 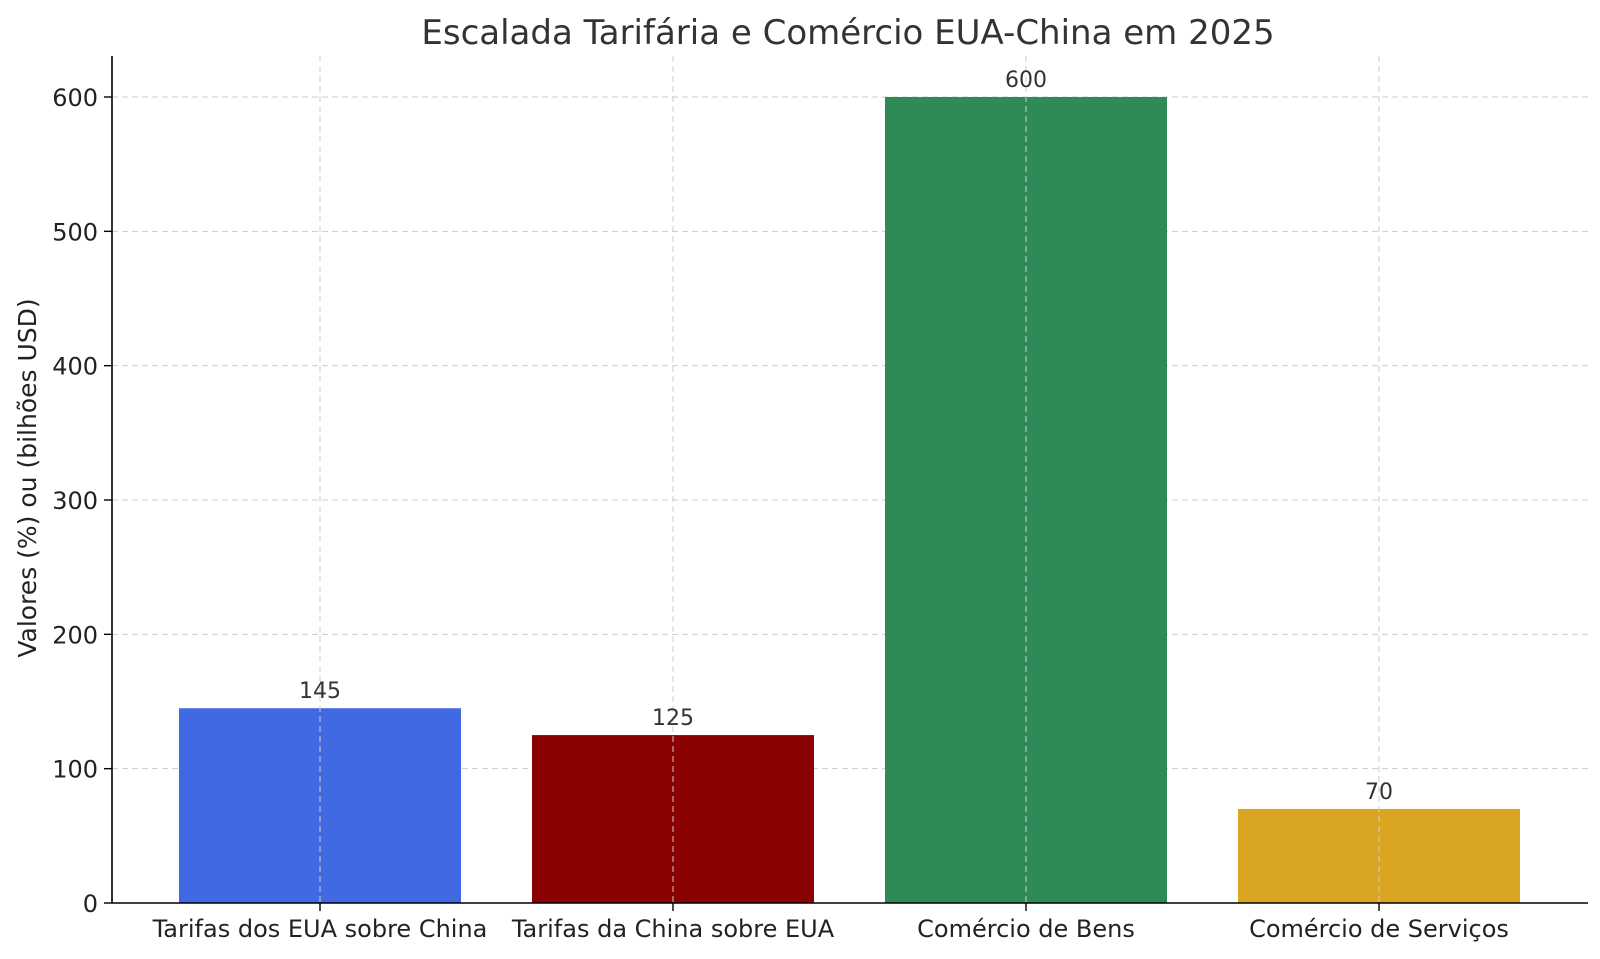 I want to click on y-tick-label: 400, so click(x=75, y=367).